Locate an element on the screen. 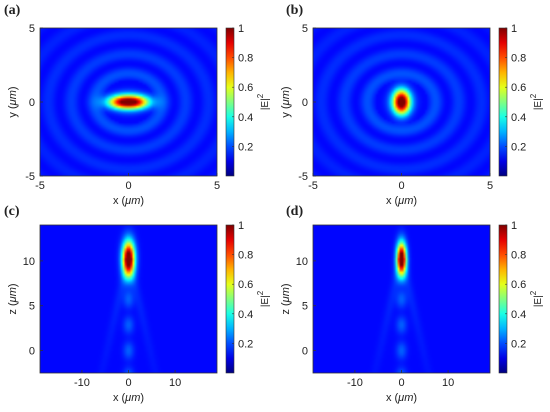 The image size is (550, 412). panel-label: (b) is located at coordinates (294, 10).